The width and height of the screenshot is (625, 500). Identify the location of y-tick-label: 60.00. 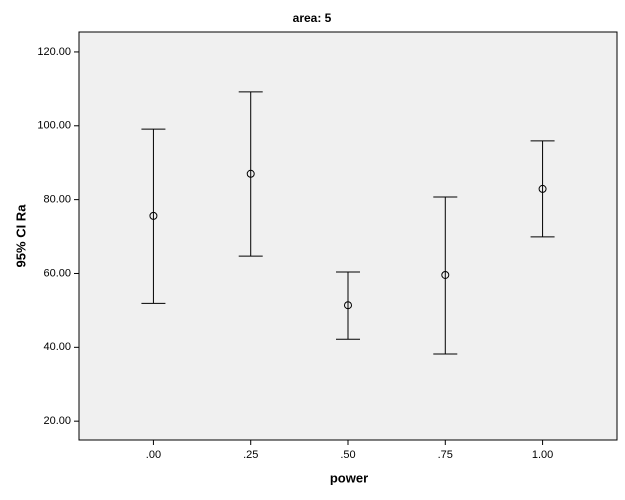
(57, 273).